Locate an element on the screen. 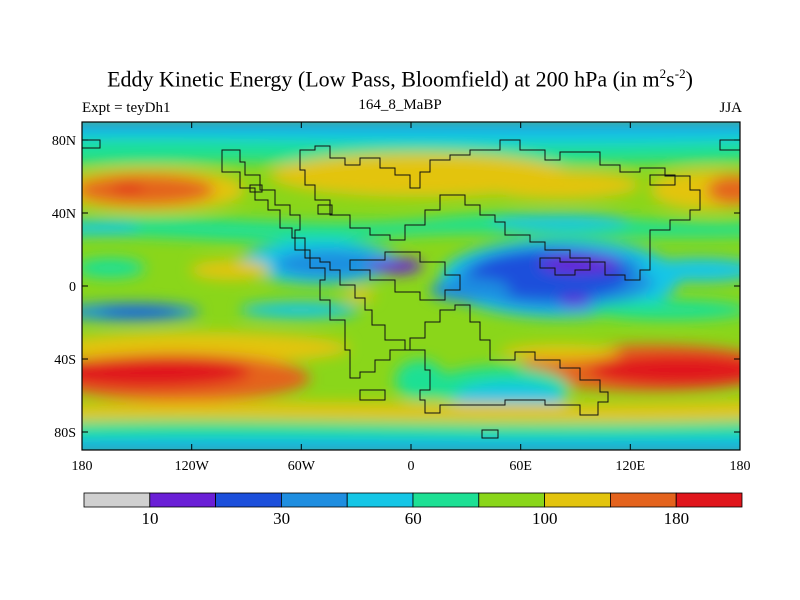 This screenshot has height=600, width=800. y-tick-label: 40S is located at coordinates (65, 360).